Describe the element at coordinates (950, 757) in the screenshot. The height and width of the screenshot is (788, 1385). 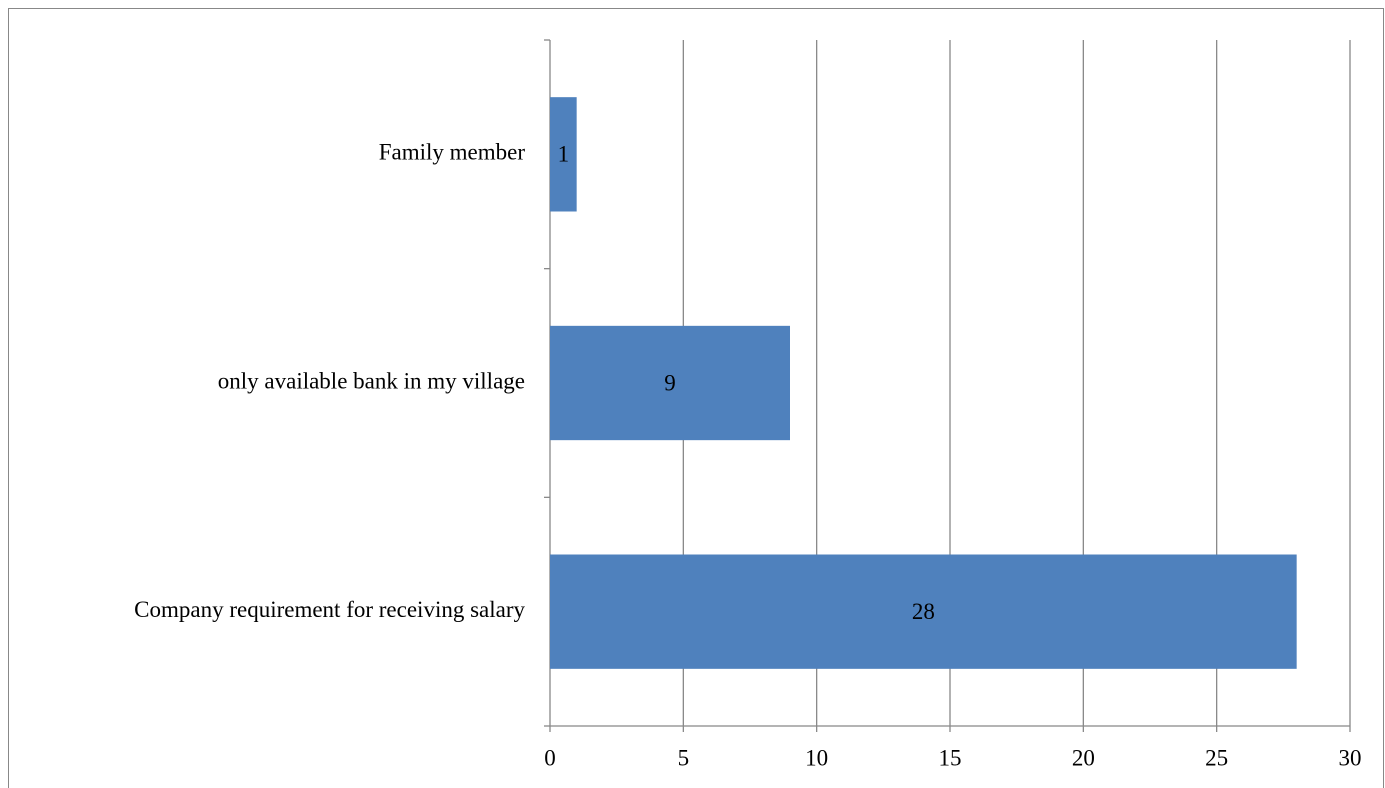
I see `x-tick-label: 15` at that location.